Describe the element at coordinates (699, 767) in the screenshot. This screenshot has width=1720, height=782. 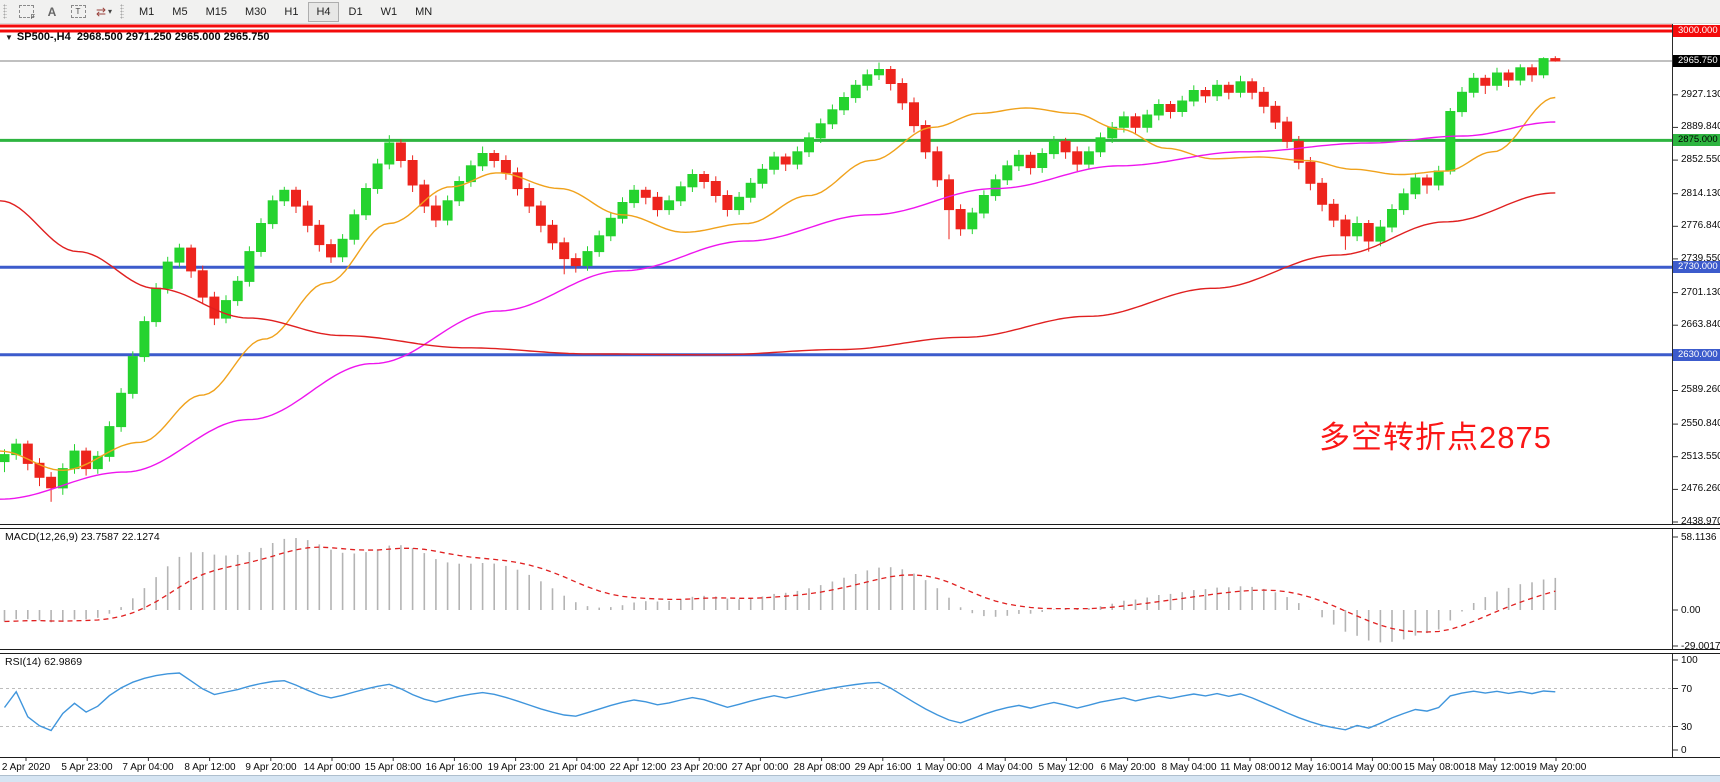
I see `time-axis-label: 23 Apr 20:00` at that location.